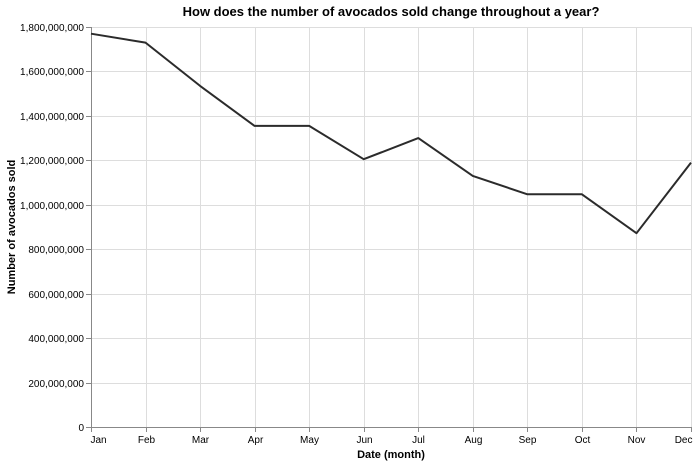 The height and width of the screenshot is (464, 698). What do you see at coordinates (56, 295) in the screenshot?
I see `y-tick-label: 600,000,000` at bounding box center [56, 295].